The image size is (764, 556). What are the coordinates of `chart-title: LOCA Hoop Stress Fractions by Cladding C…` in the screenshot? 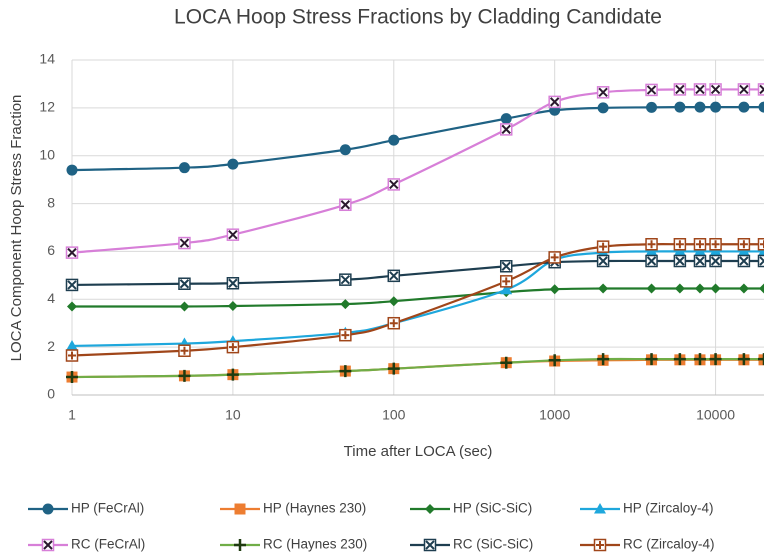 It's located at (418, 17).